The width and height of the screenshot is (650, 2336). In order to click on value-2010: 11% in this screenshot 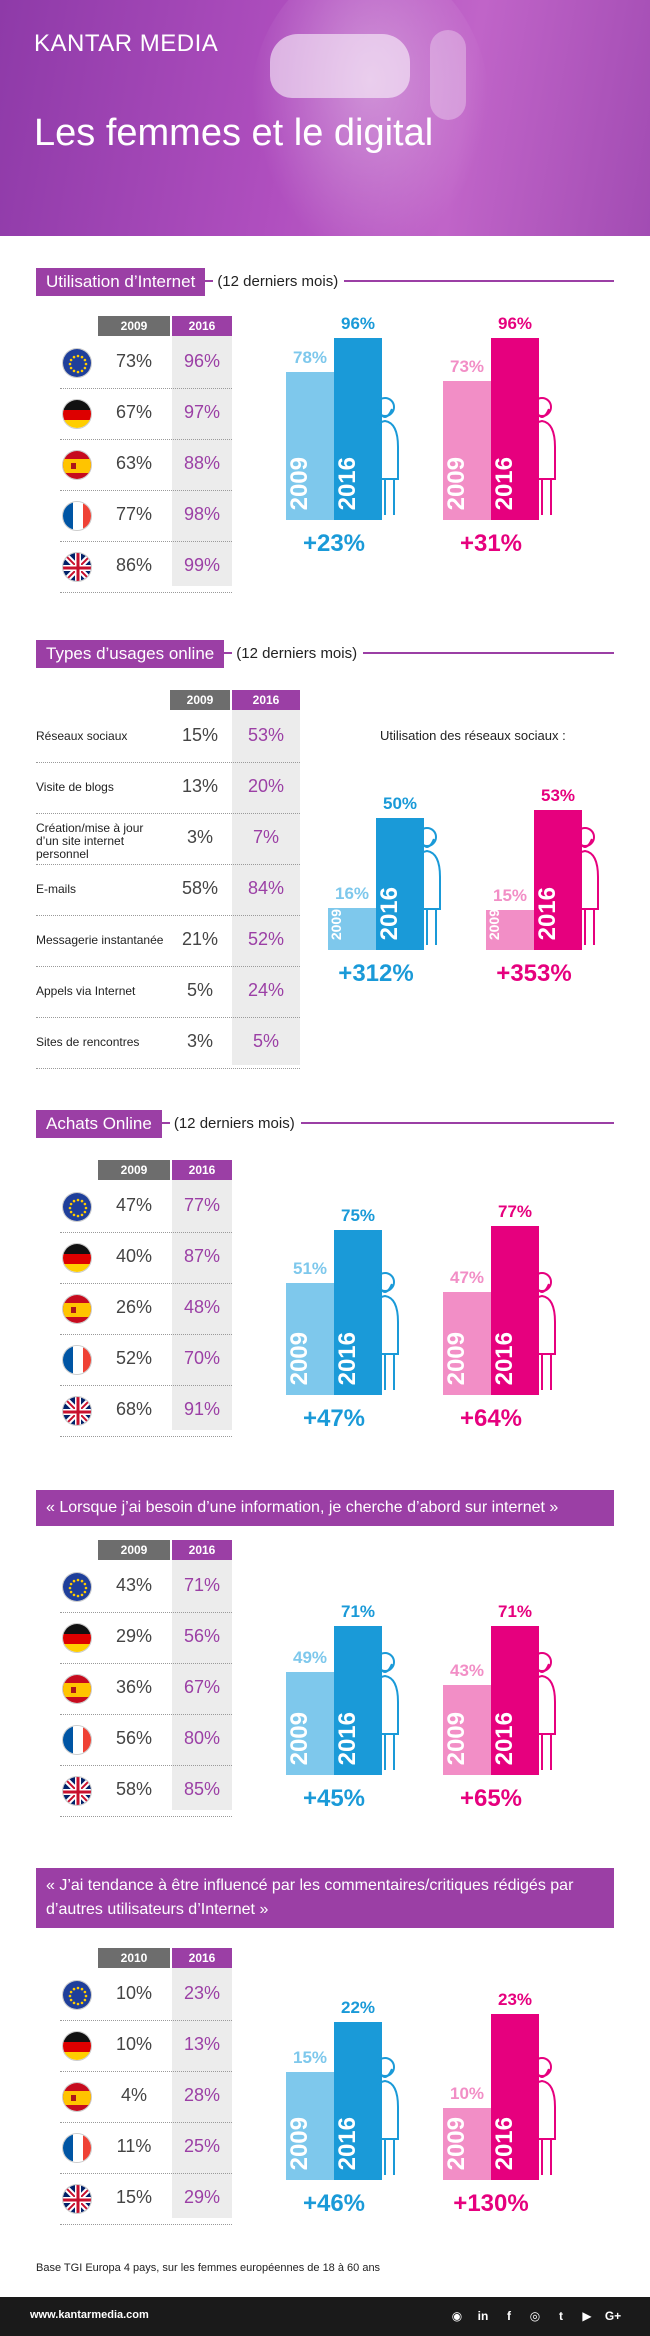, I will do `click(134, 2146)`.